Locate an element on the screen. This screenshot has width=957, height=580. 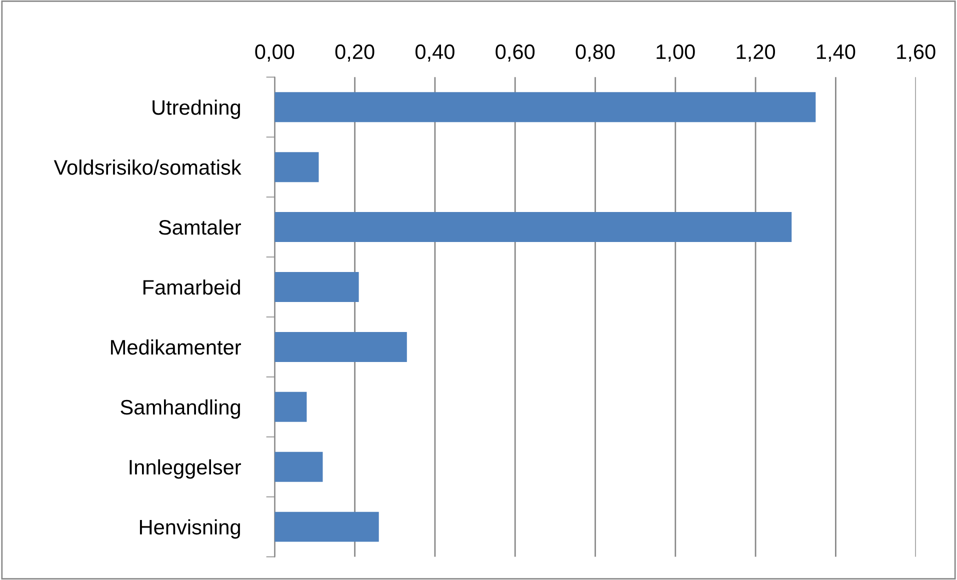
x-tick-label: 0,60 is located at coordinates (515, 53).